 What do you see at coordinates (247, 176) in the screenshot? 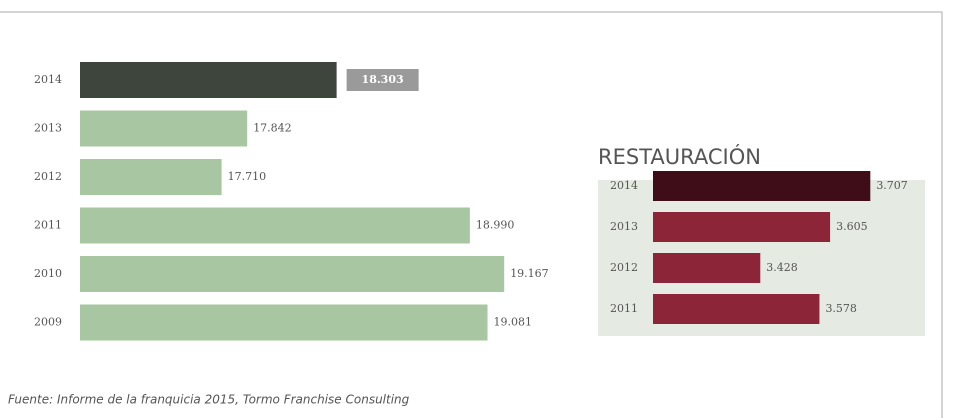
I see `value-label: 17.710` at bounding box center [247, 176].